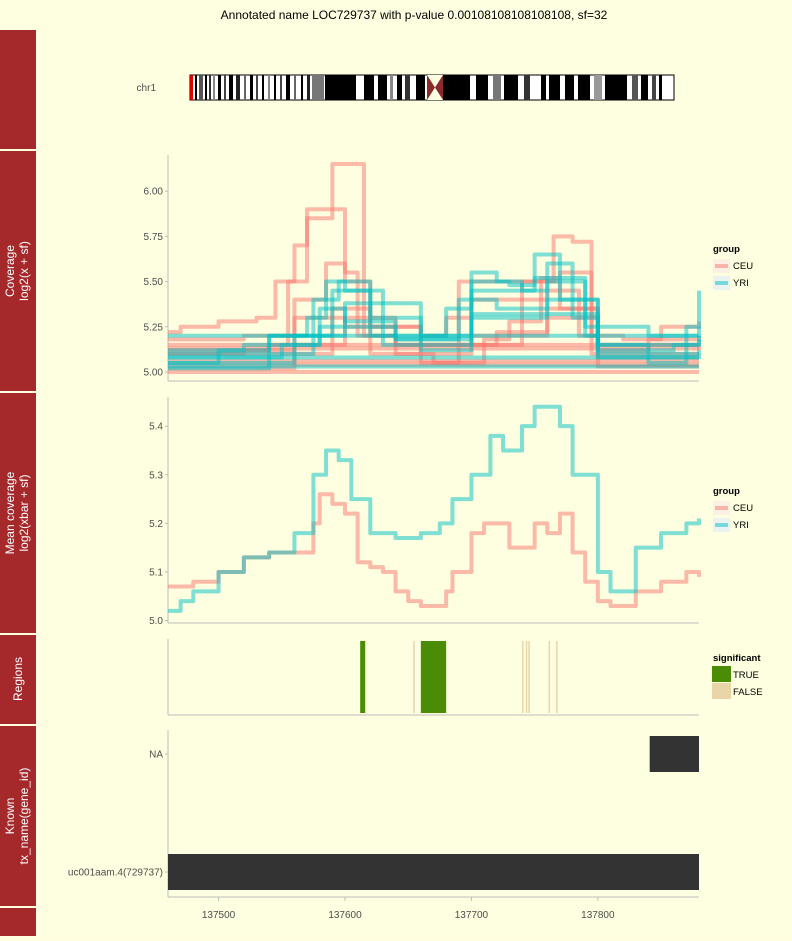 The height and width of the screenshot is (941, 792). What do you see at coordinates (459, 677) in the screenshot?
I see `regions-rects` at bounding box center [459, 677].